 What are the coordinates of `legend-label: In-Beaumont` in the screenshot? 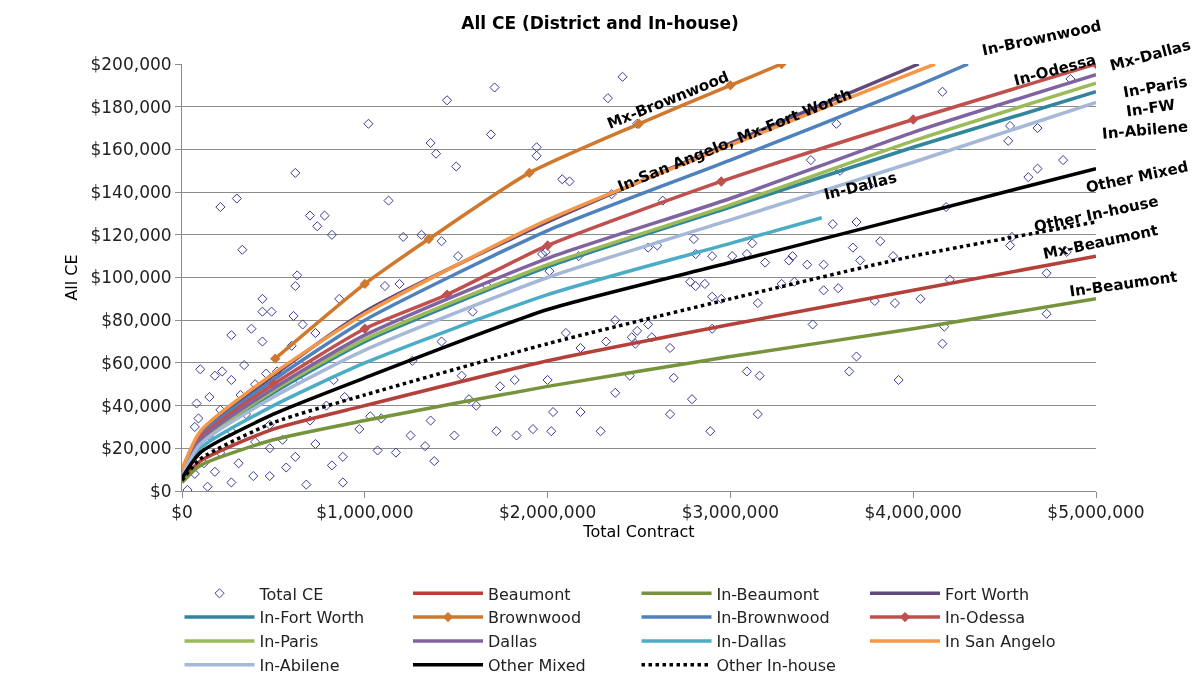 It's located at (768, 594).